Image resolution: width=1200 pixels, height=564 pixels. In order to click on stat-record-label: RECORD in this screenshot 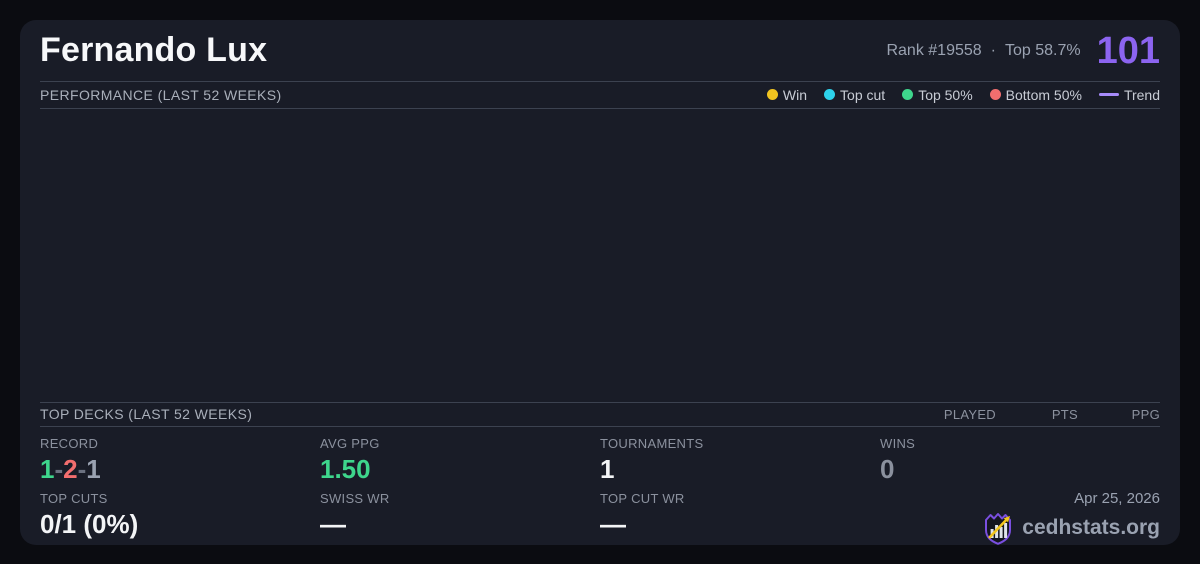, I will do `click(69, 443)`.